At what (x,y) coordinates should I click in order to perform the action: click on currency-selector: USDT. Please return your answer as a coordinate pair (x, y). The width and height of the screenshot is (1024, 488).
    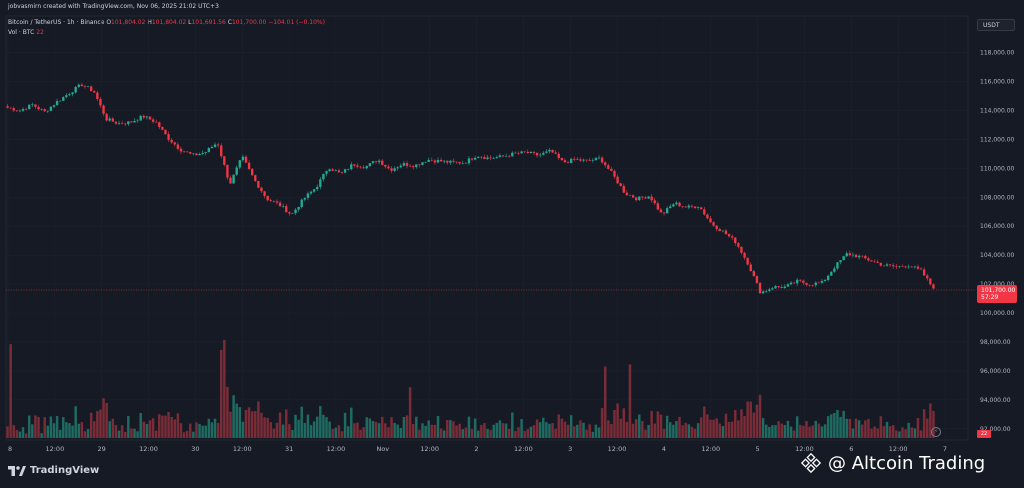
    Looking at the image, I should click on (996, 25).